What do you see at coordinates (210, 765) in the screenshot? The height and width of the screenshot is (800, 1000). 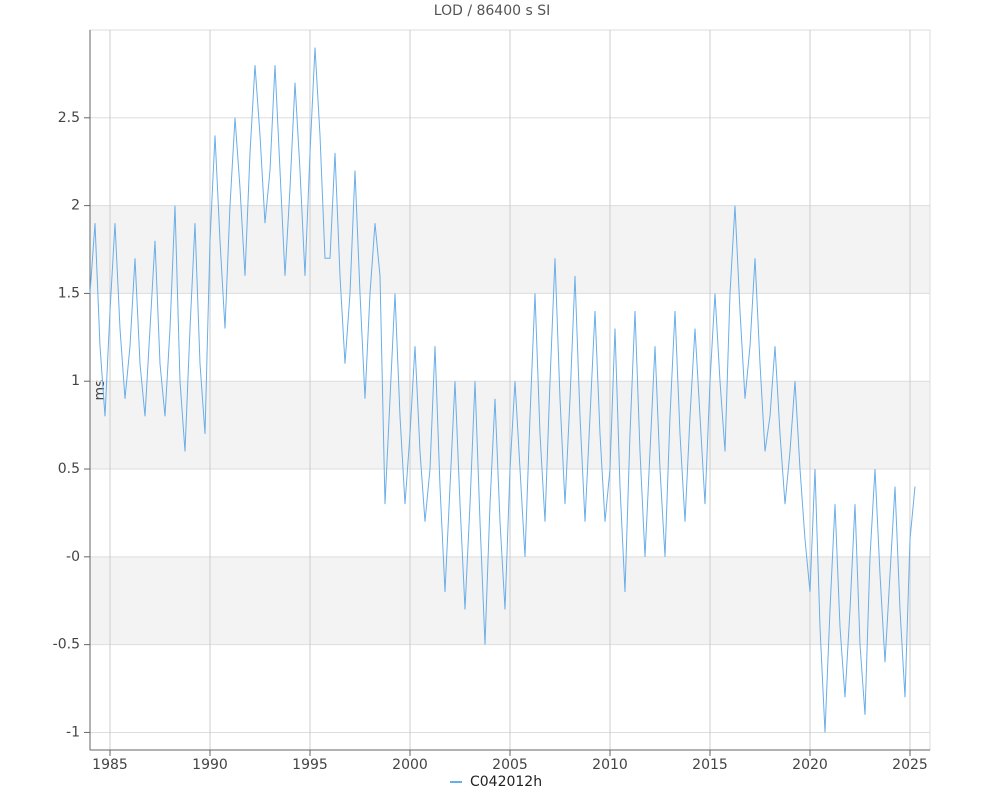 I see `x-tick-label: 1990` at bounding box center [210, 765].